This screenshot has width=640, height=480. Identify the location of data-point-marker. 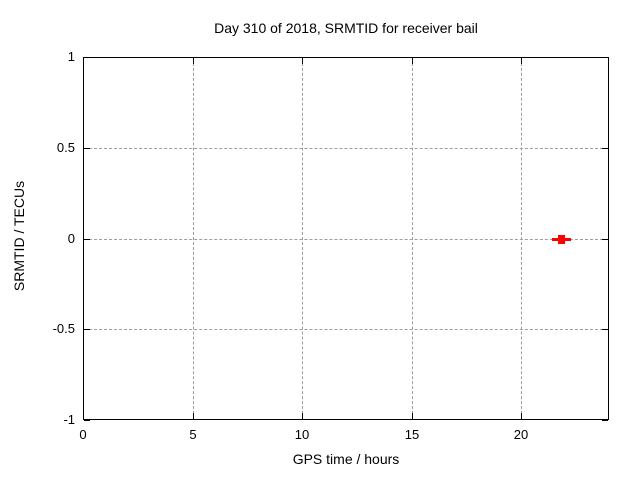
(561, 239).